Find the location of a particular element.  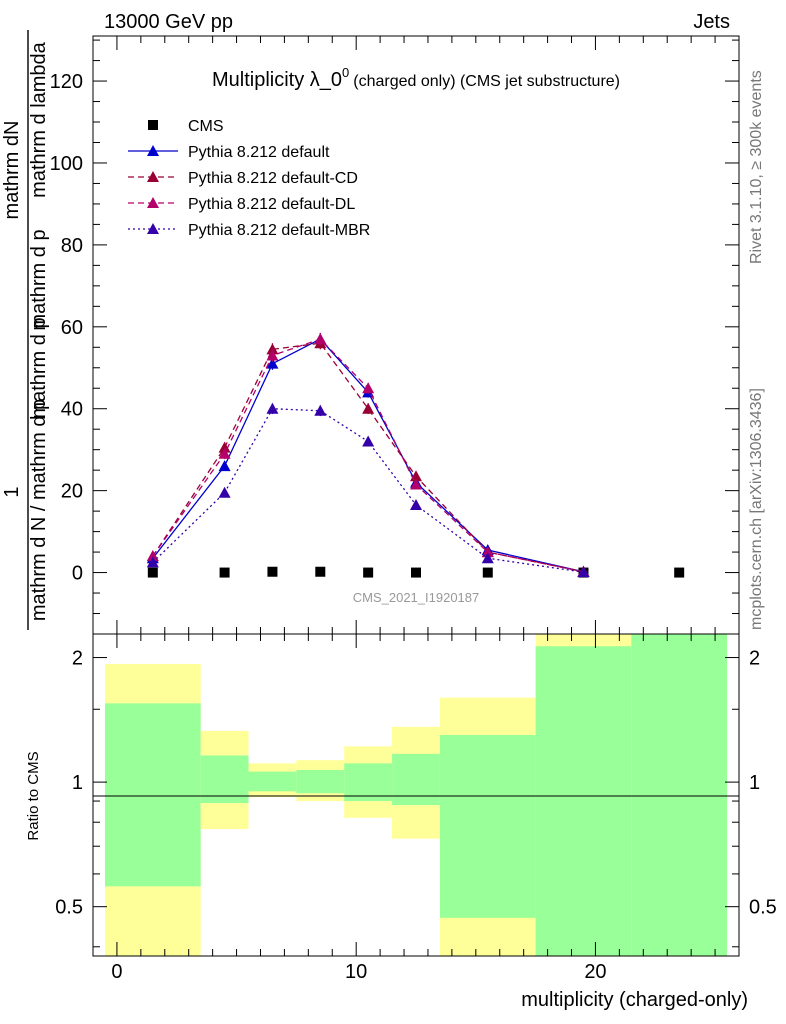

ratio-ytick-label-right: 2 is located at coordinates (754, 659).